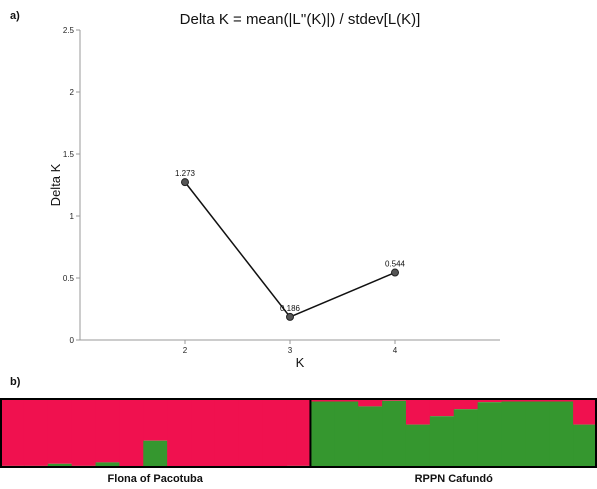 This screenshot has width=597, height=489. Describe the element at coordinates (300, 362) in the screenshot. I see `x-axis-label: K` at that location.